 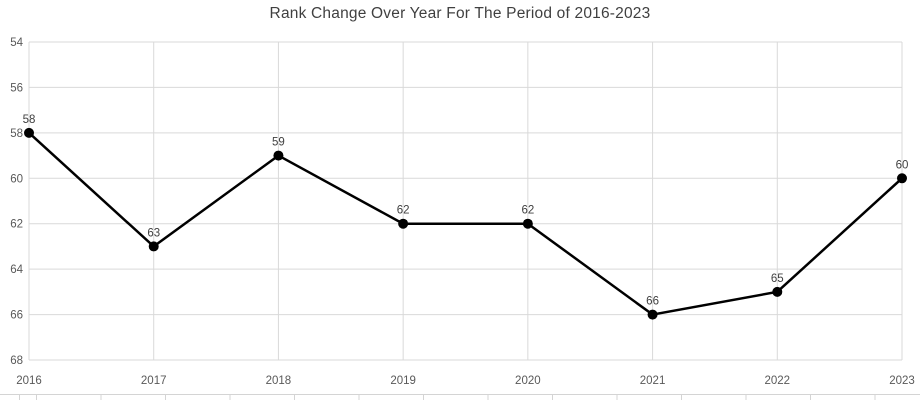 I want to click on data-point-label: 65, so click(x=777, y=279).